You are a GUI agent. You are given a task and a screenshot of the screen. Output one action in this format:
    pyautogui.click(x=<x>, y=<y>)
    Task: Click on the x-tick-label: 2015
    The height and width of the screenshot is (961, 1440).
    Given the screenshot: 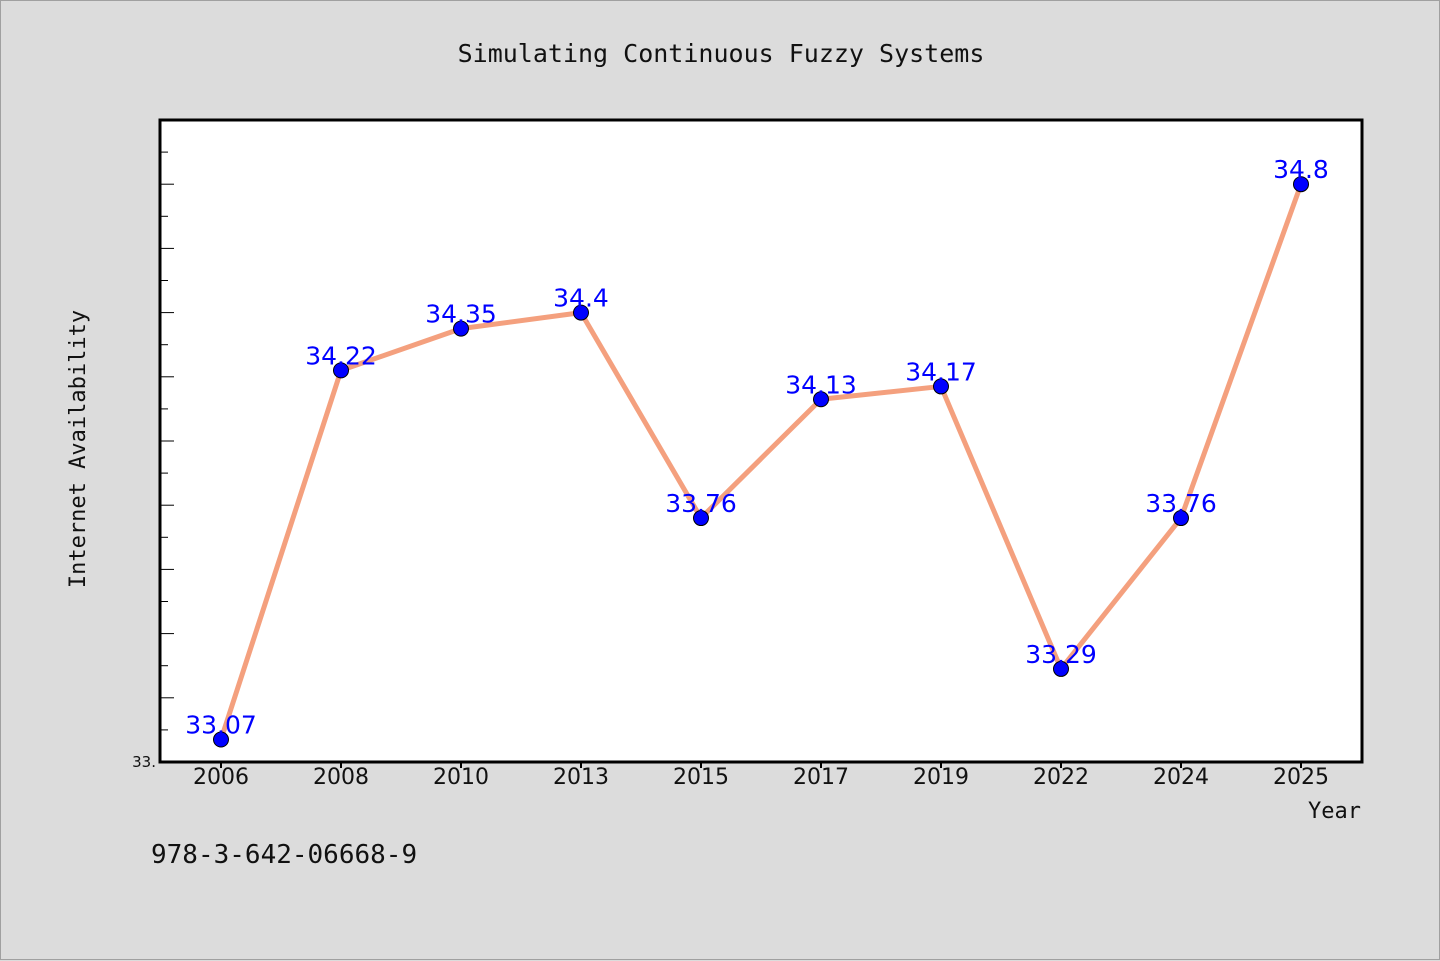 What is the action you would take?
    pyautogui.click(x=701, y=777)
    